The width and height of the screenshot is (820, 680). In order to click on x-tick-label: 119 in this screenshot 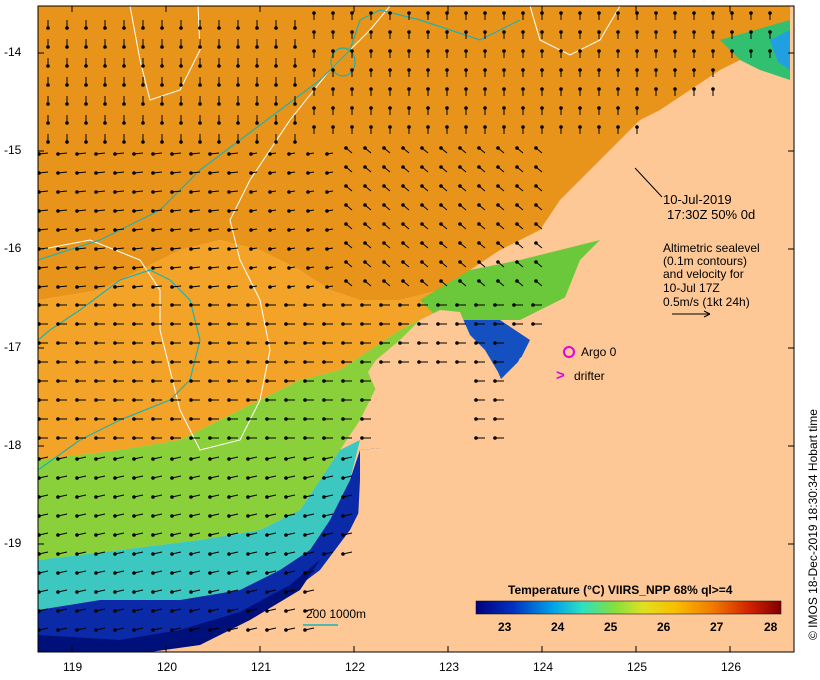, I will do `click(73, 667)`.